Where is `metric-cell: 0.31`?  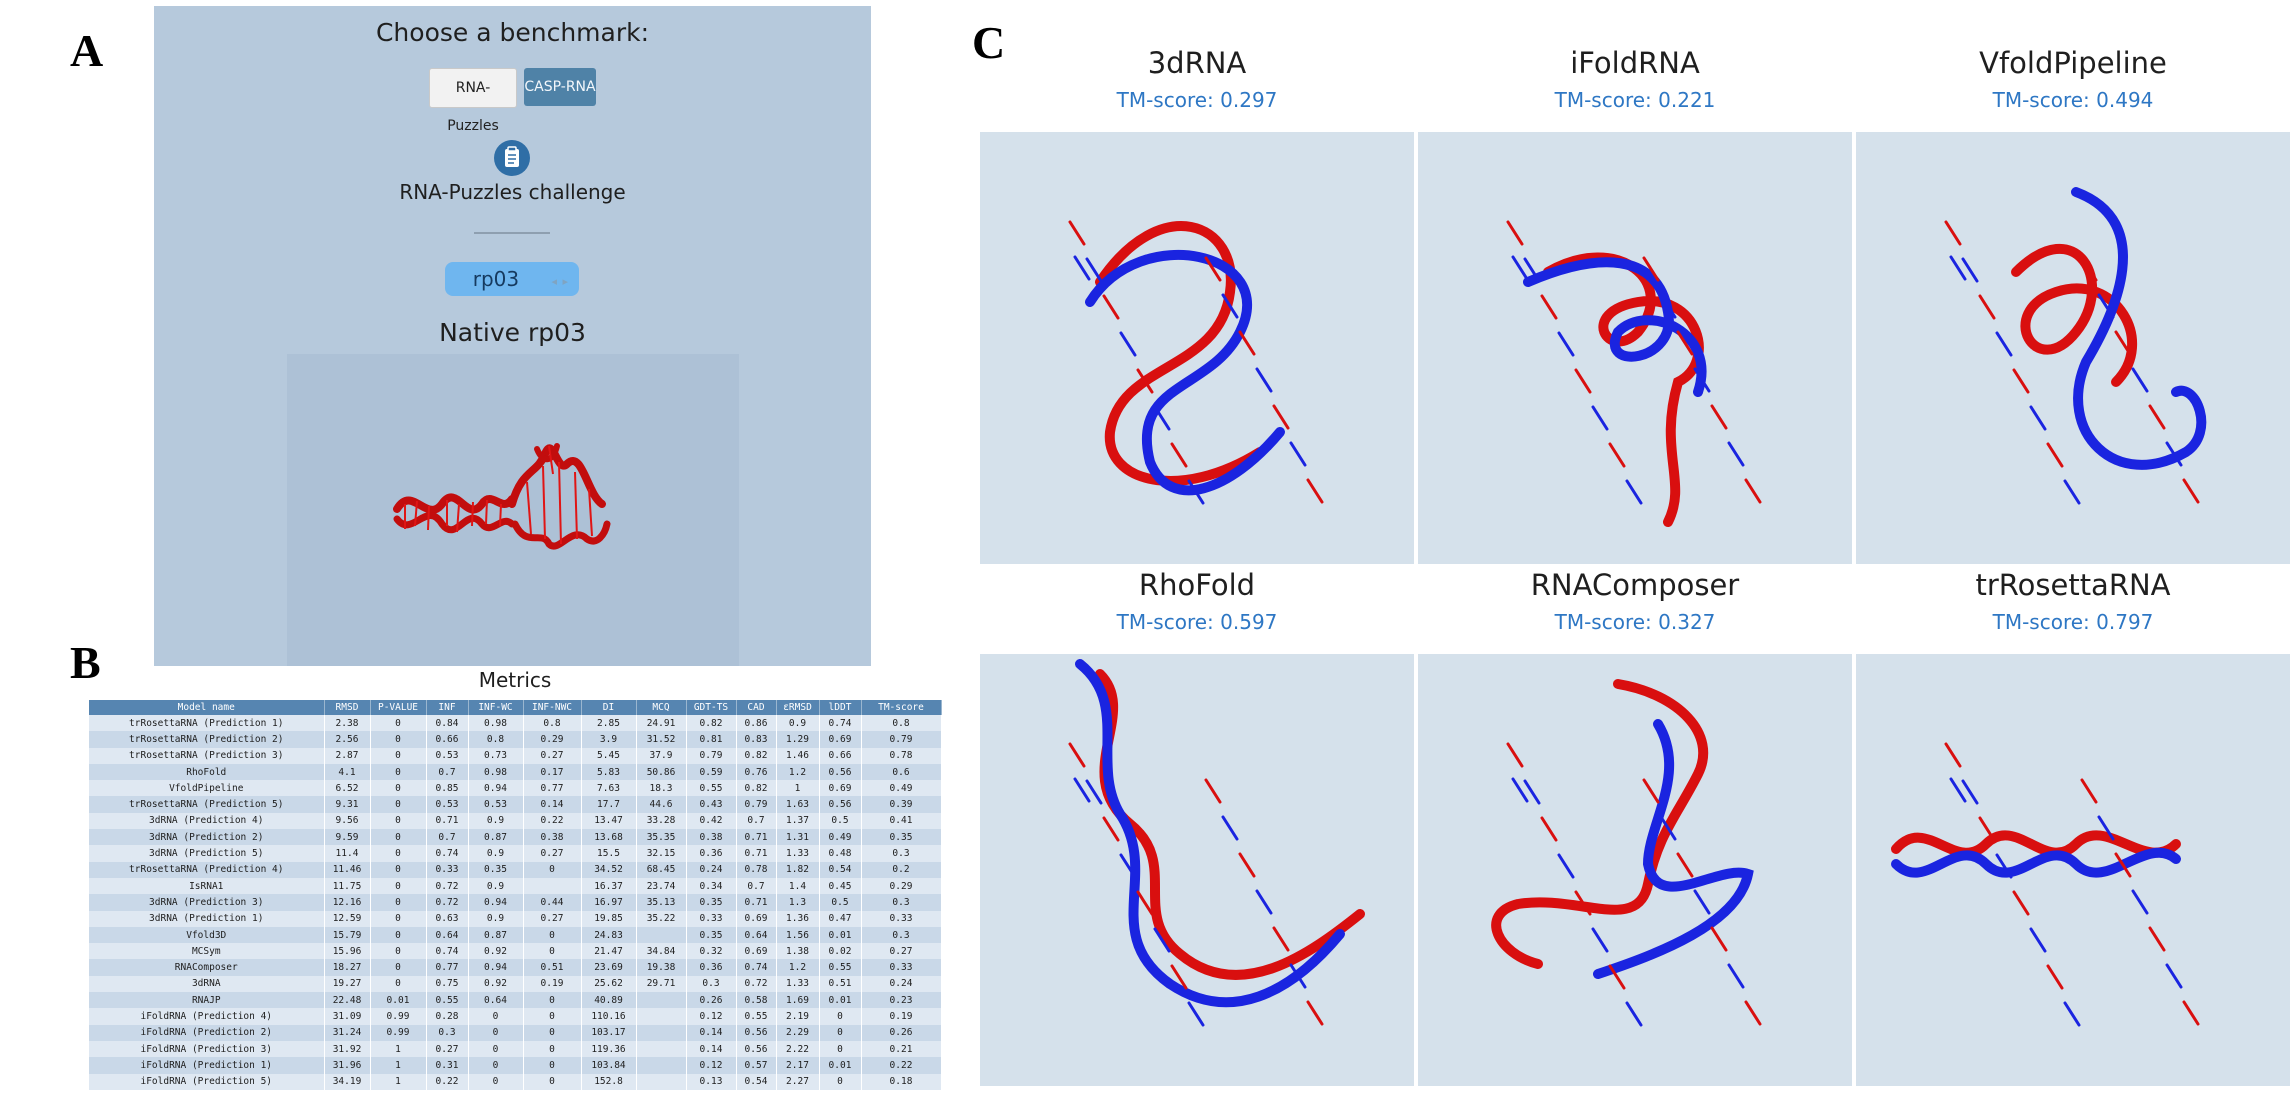 metric-cell: 0.31 is located at coordinates (447, 1065).